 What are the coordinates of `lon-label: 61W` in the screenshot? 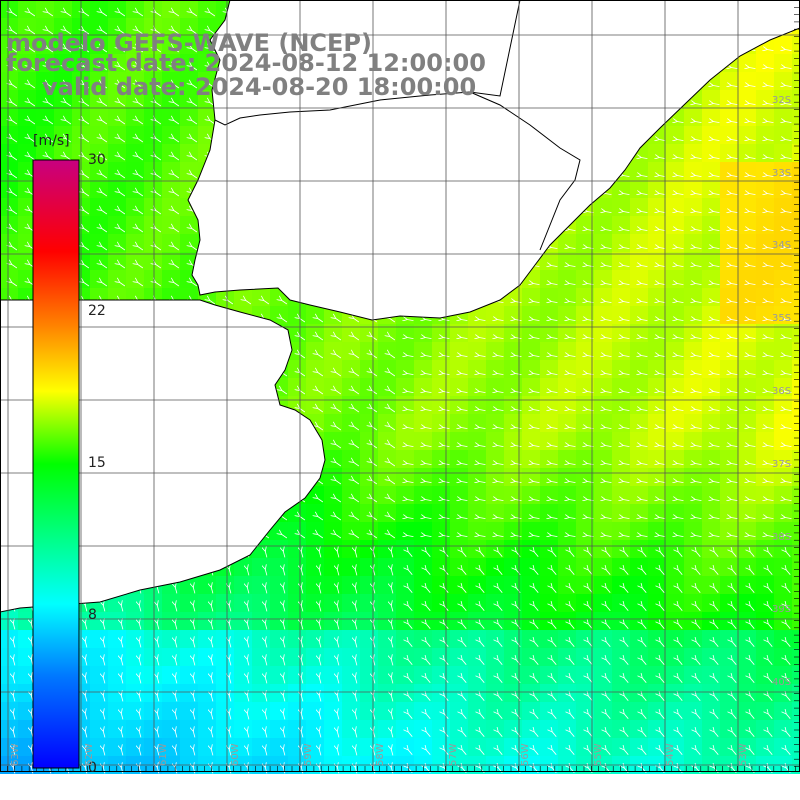 It's located at (163, 754).